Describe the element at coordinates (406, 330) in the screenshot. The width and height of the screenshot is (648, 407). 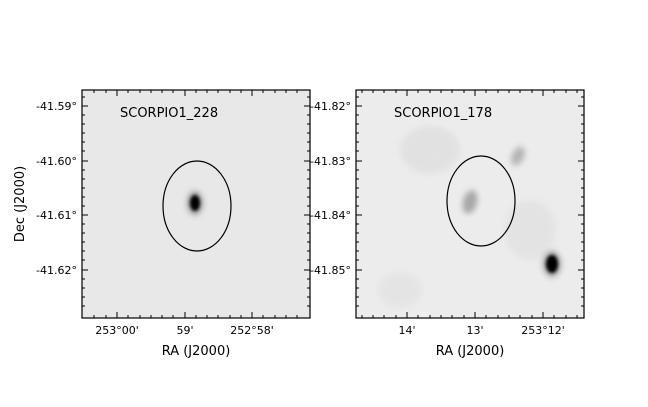
I see `x-tick-label: 14'` at that location.